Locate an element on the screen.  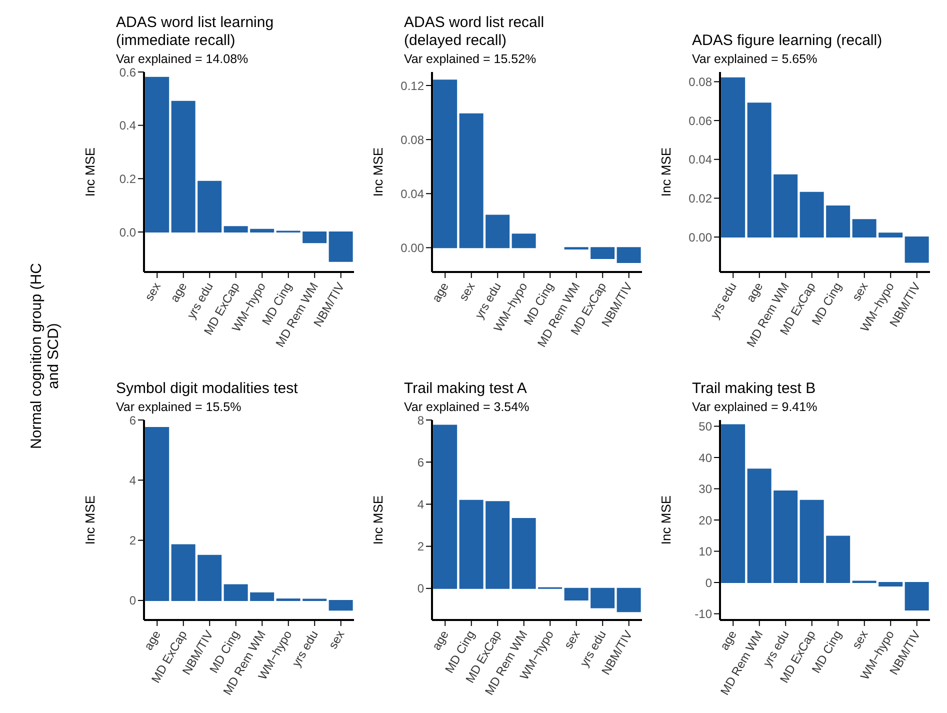
chart-subtitle: Var explained = 5.65% is located at coordinates (755, 59).